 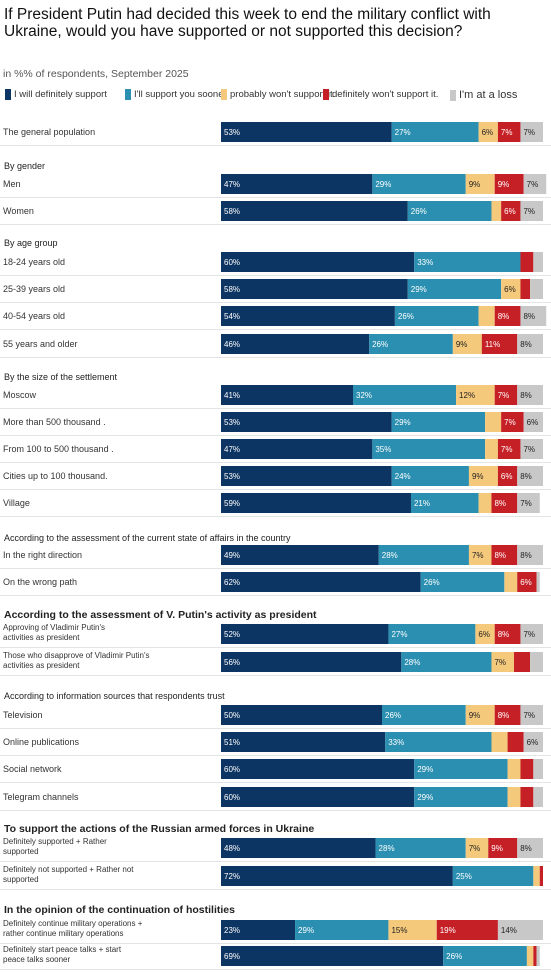 I want to click on row-label-telegram-channels: Telegram channels, so click(x=41, y=797).